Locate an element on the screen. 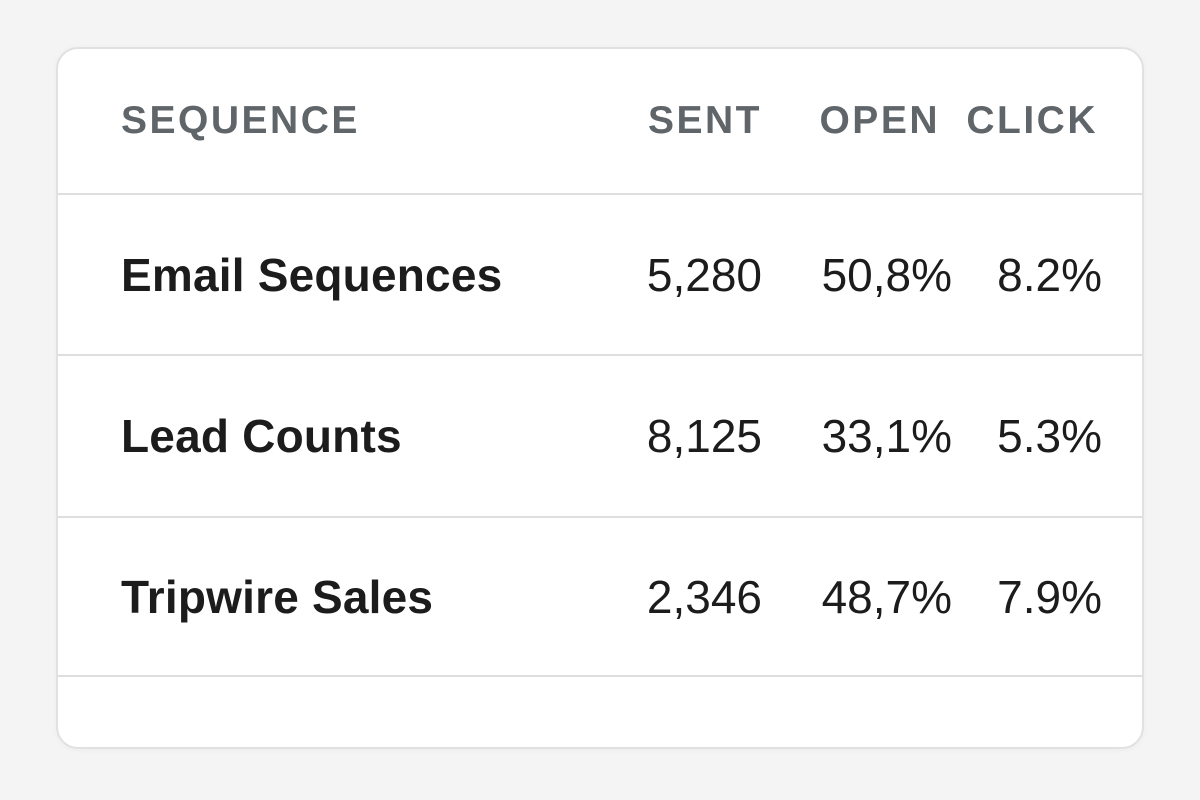 This screenshot has height=800, width=1200. sent-count: 8,125 is located at coordinates (704, 436).